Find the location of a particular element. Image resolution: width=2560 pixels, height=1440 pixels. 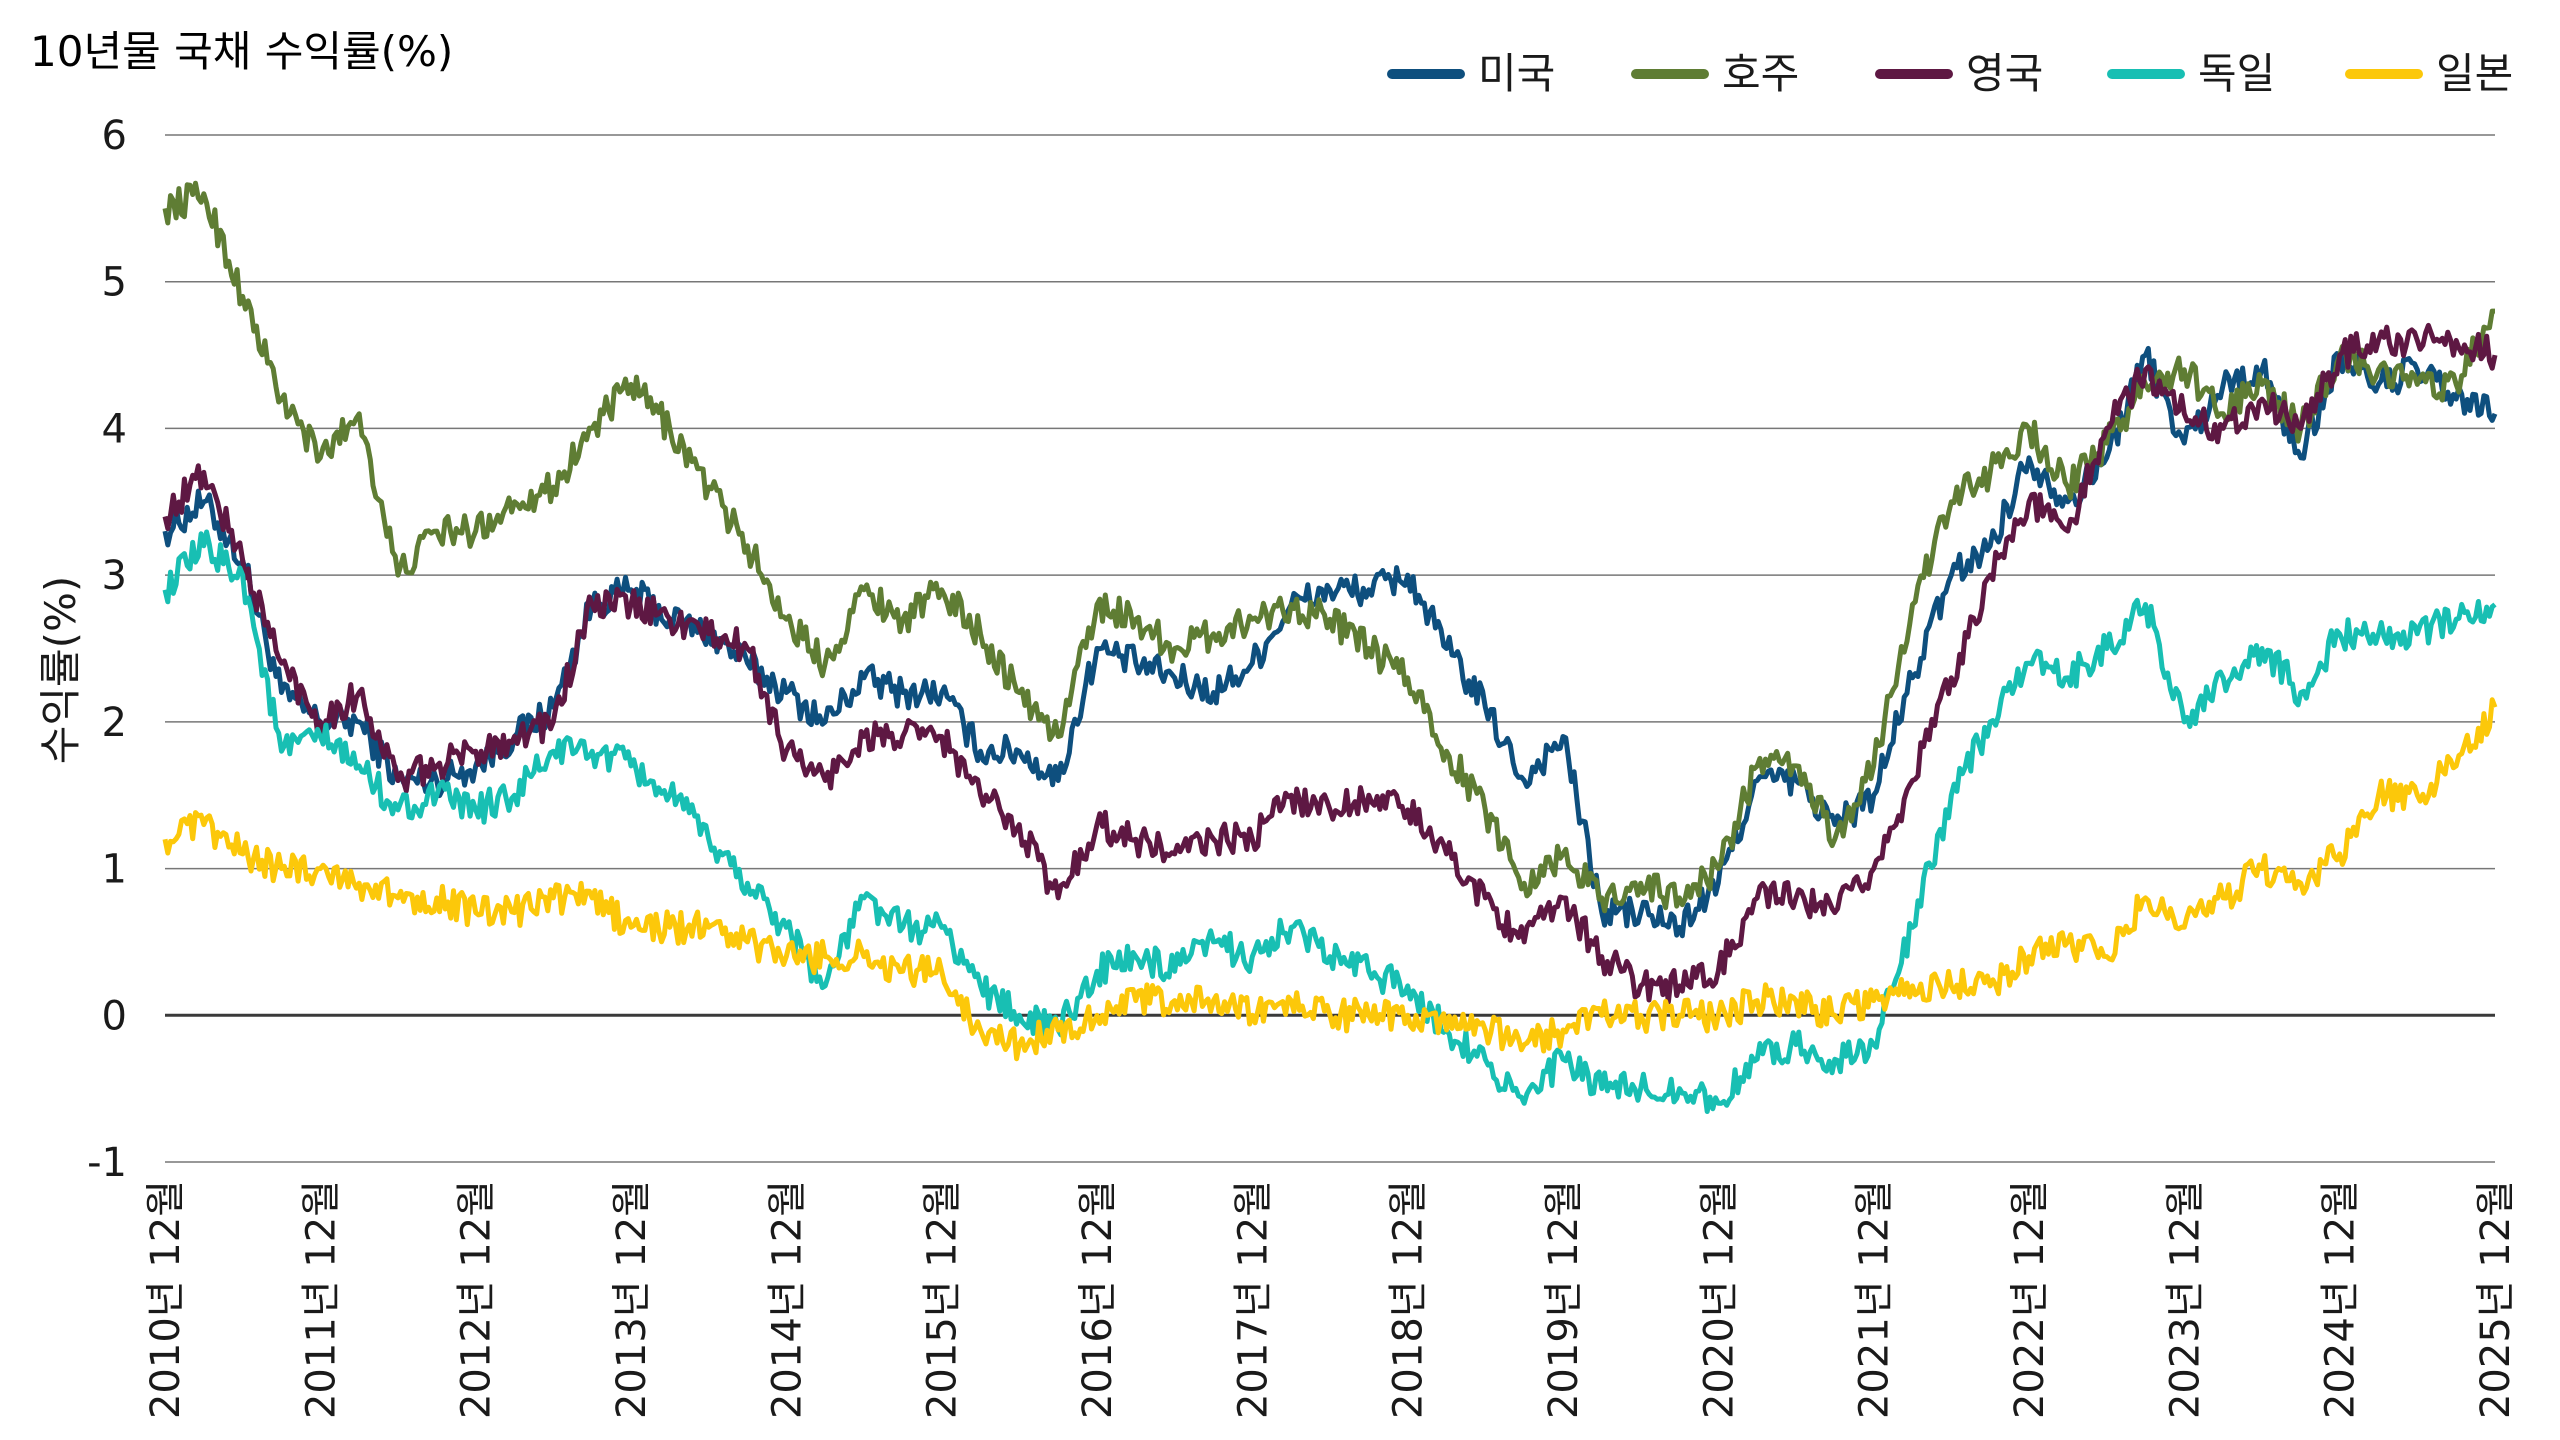

y-axis-label: 수익률(%) is located at coordinates (60, 670).